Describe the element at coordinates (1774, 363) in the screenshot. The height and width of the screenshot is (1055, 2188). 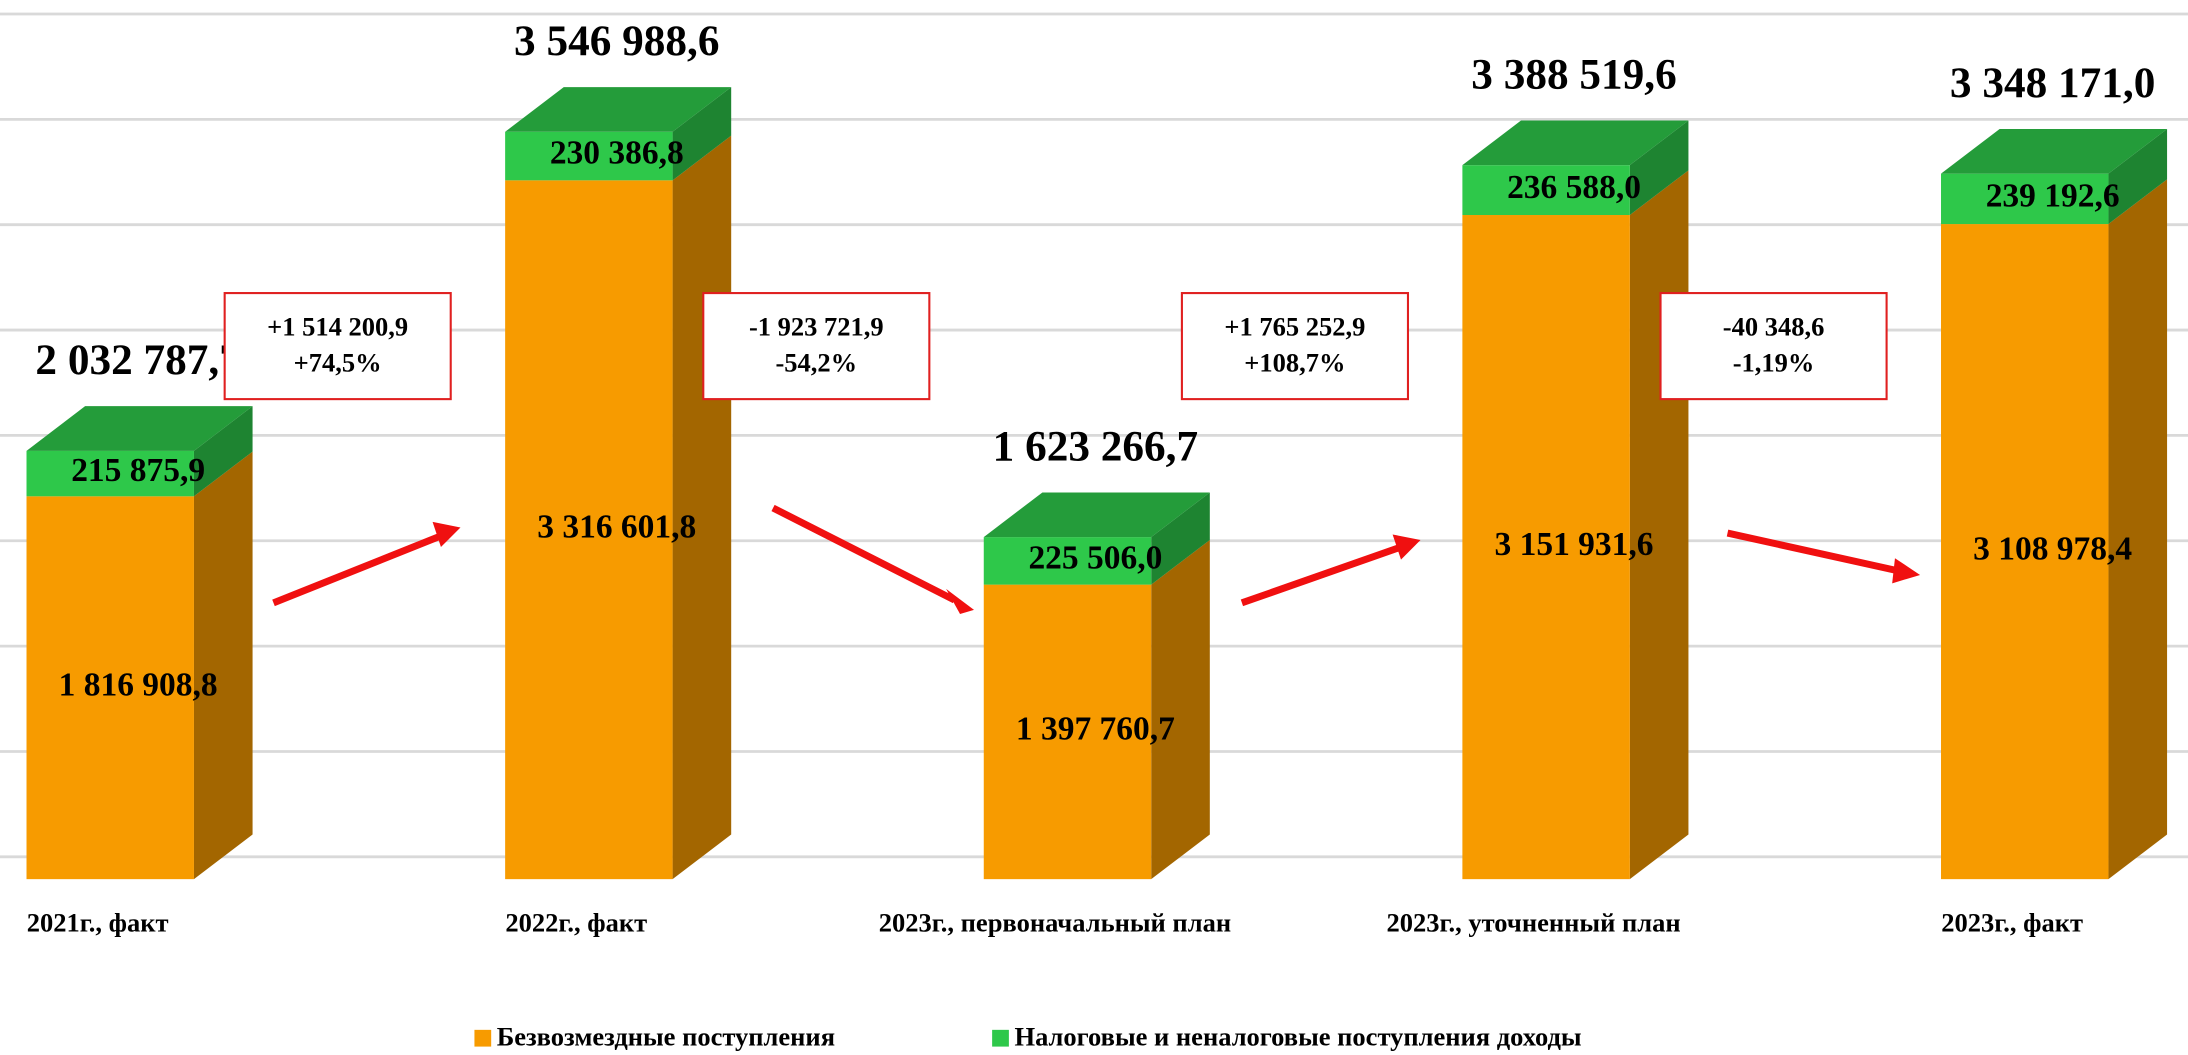
I see `annotation-text: -1,19%` at that location.